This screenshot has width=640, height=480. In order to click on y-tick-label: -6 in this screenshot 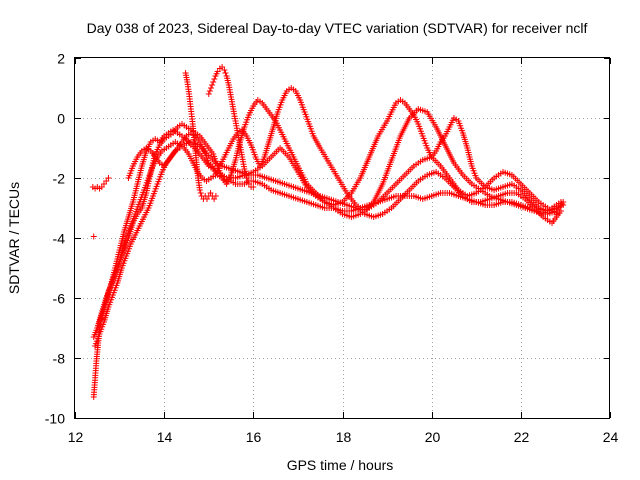, I will do `click(59, 299)`.